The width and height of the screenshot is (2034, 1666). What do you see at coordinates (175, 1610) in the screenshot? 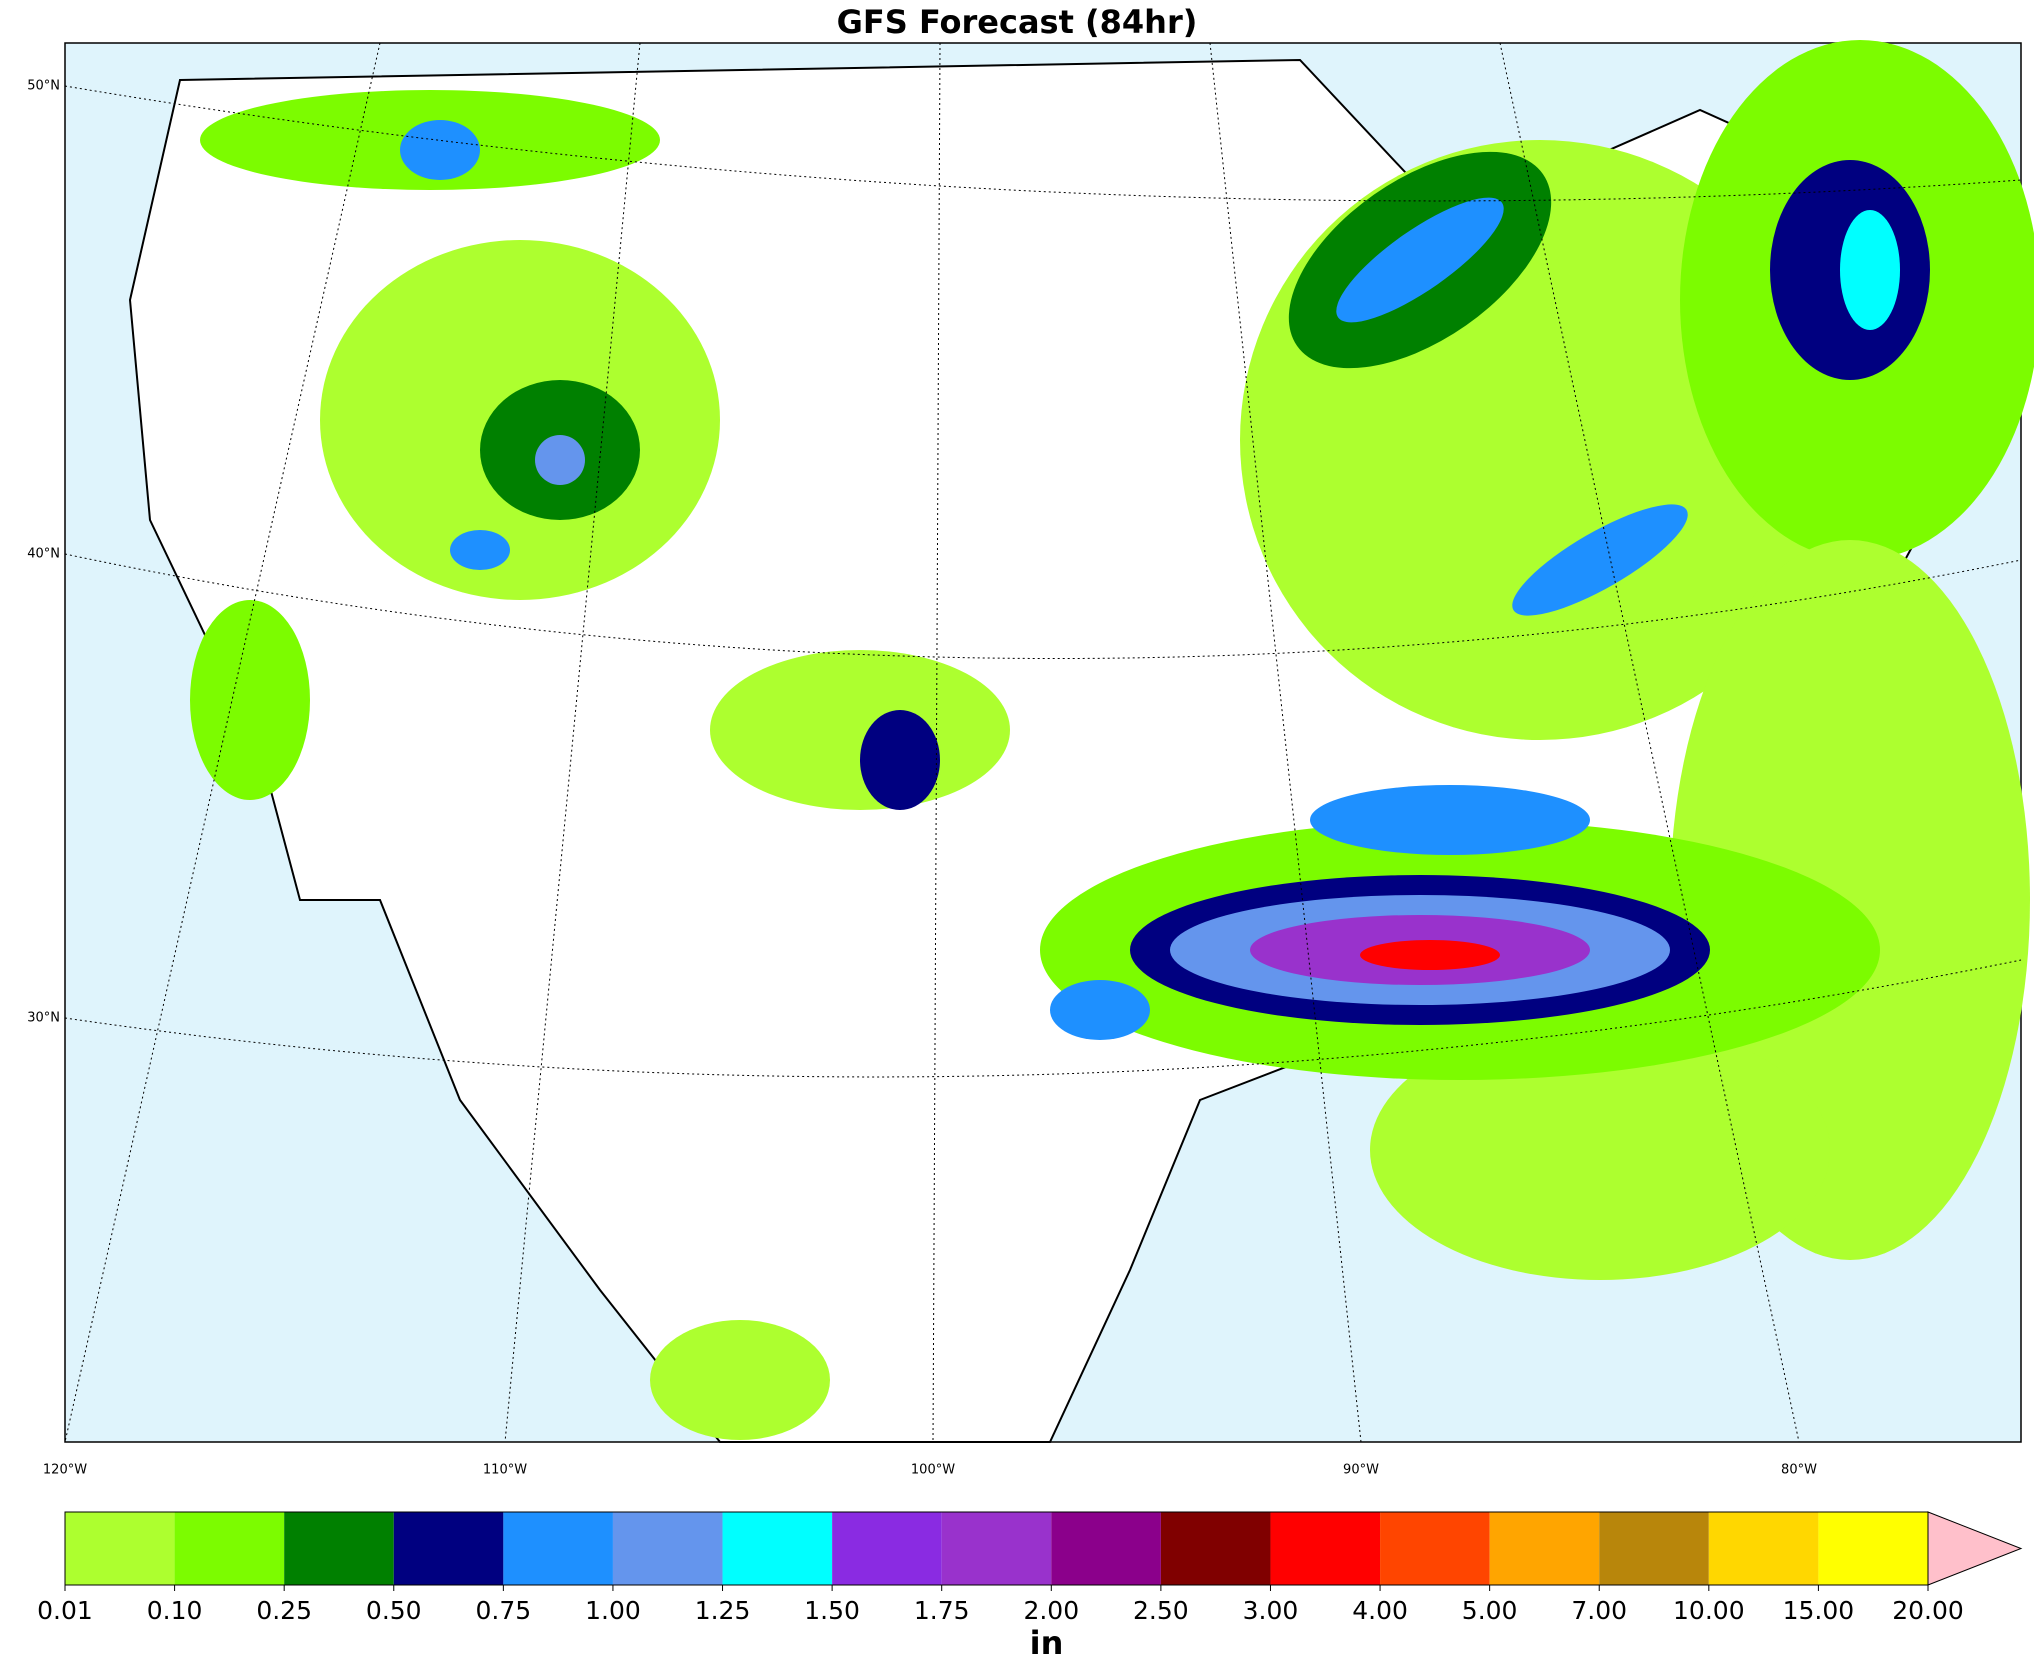
I see `colorbar-tick-label: 0.10` at bounding box center [175, 1610].